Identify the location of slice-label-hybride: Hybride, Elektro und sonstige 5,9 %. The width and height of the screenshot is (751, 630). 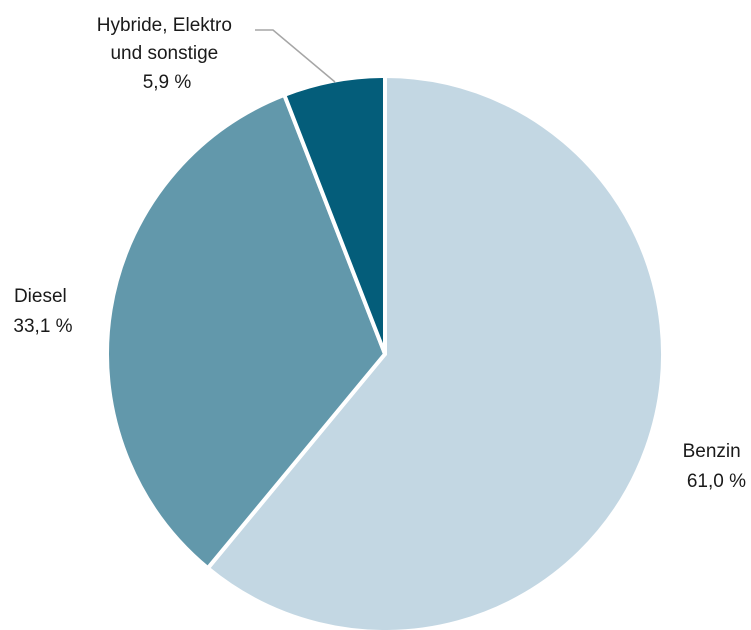
(167, 54).